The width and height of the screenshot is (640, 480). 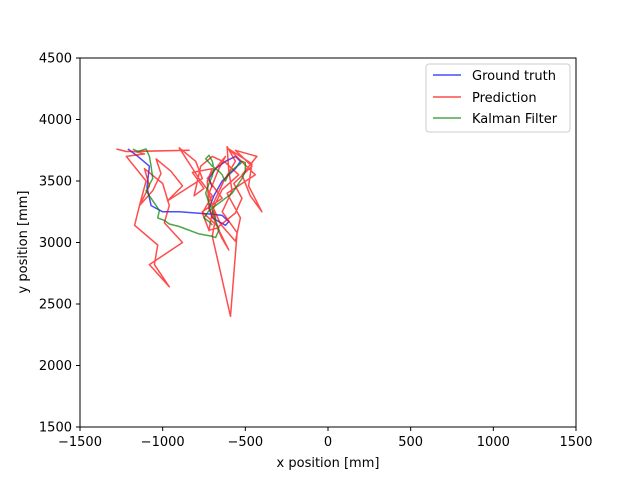 I want to click on x-tick-label: 1500, so click(x=575, y=442).